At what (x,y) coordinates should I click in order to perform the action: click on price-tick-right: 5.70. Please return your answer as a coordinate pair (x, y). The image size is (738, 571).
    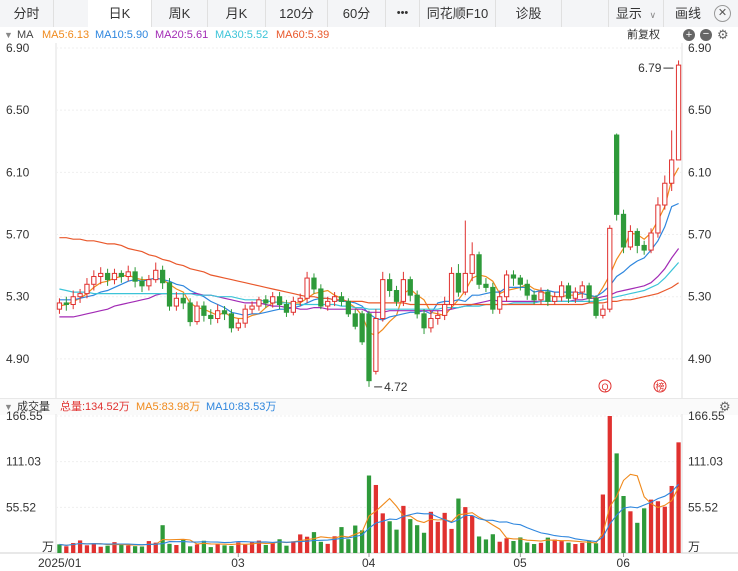
    Looking at the image, I should click on (700, 235).